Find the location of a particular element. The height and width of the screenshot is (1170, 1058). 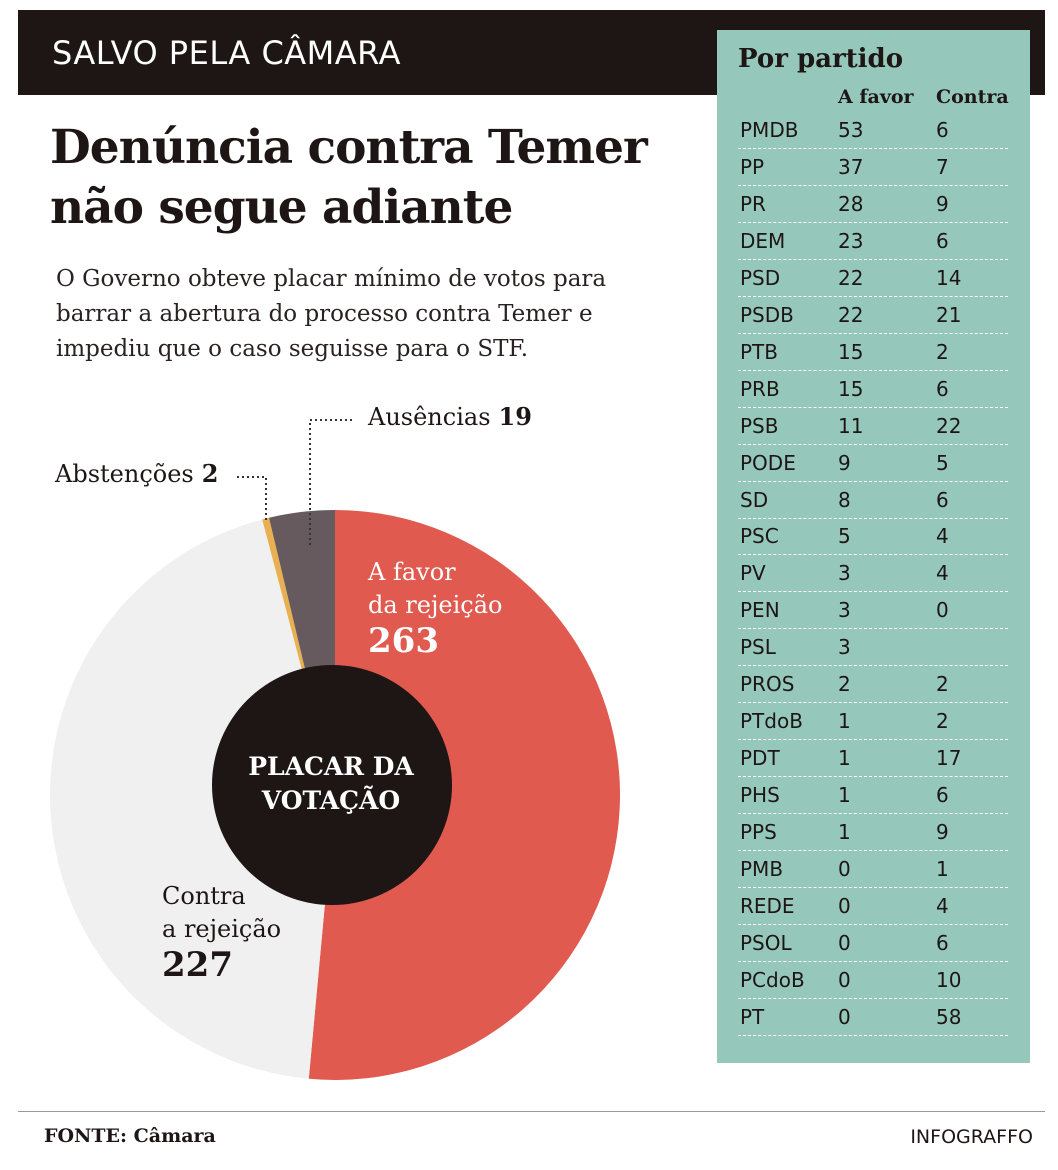

party-name: PMB is located at coordinates (762, 869).